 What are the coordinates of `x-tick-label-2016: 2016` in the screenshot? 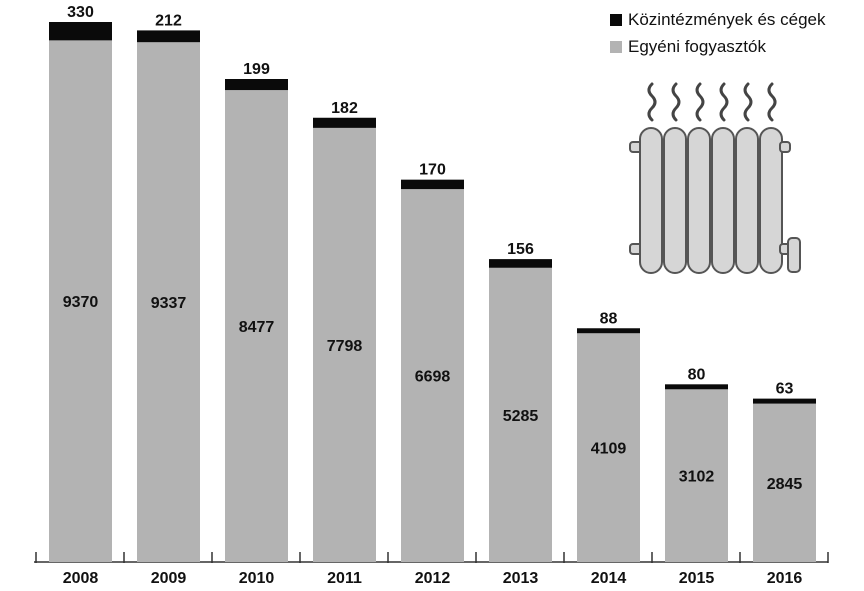 It's located at (785, 578).